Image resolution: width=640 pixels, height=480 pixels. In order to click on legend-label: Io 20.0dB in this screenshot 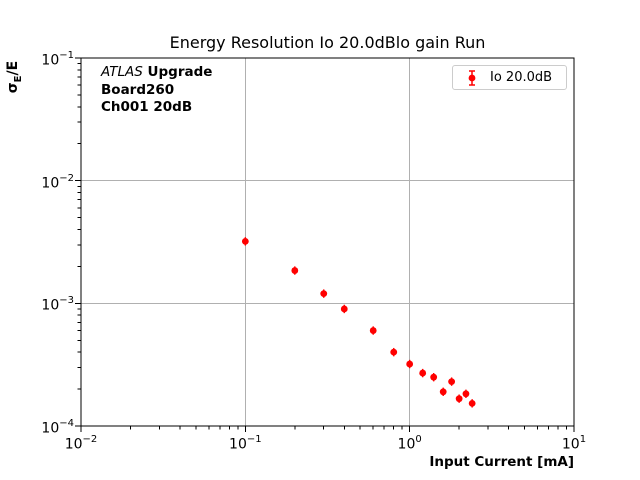, I will do `click(521, 77)`.